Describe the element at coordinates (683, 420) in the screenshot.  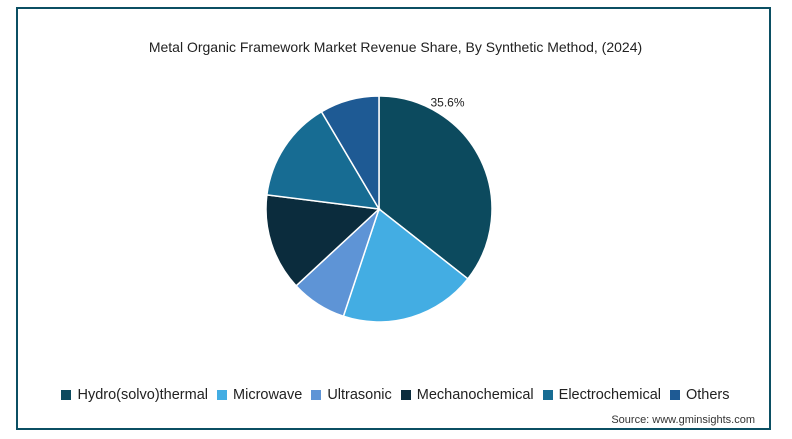
I see `source-note: Source: www.gminsights.com` at that location.